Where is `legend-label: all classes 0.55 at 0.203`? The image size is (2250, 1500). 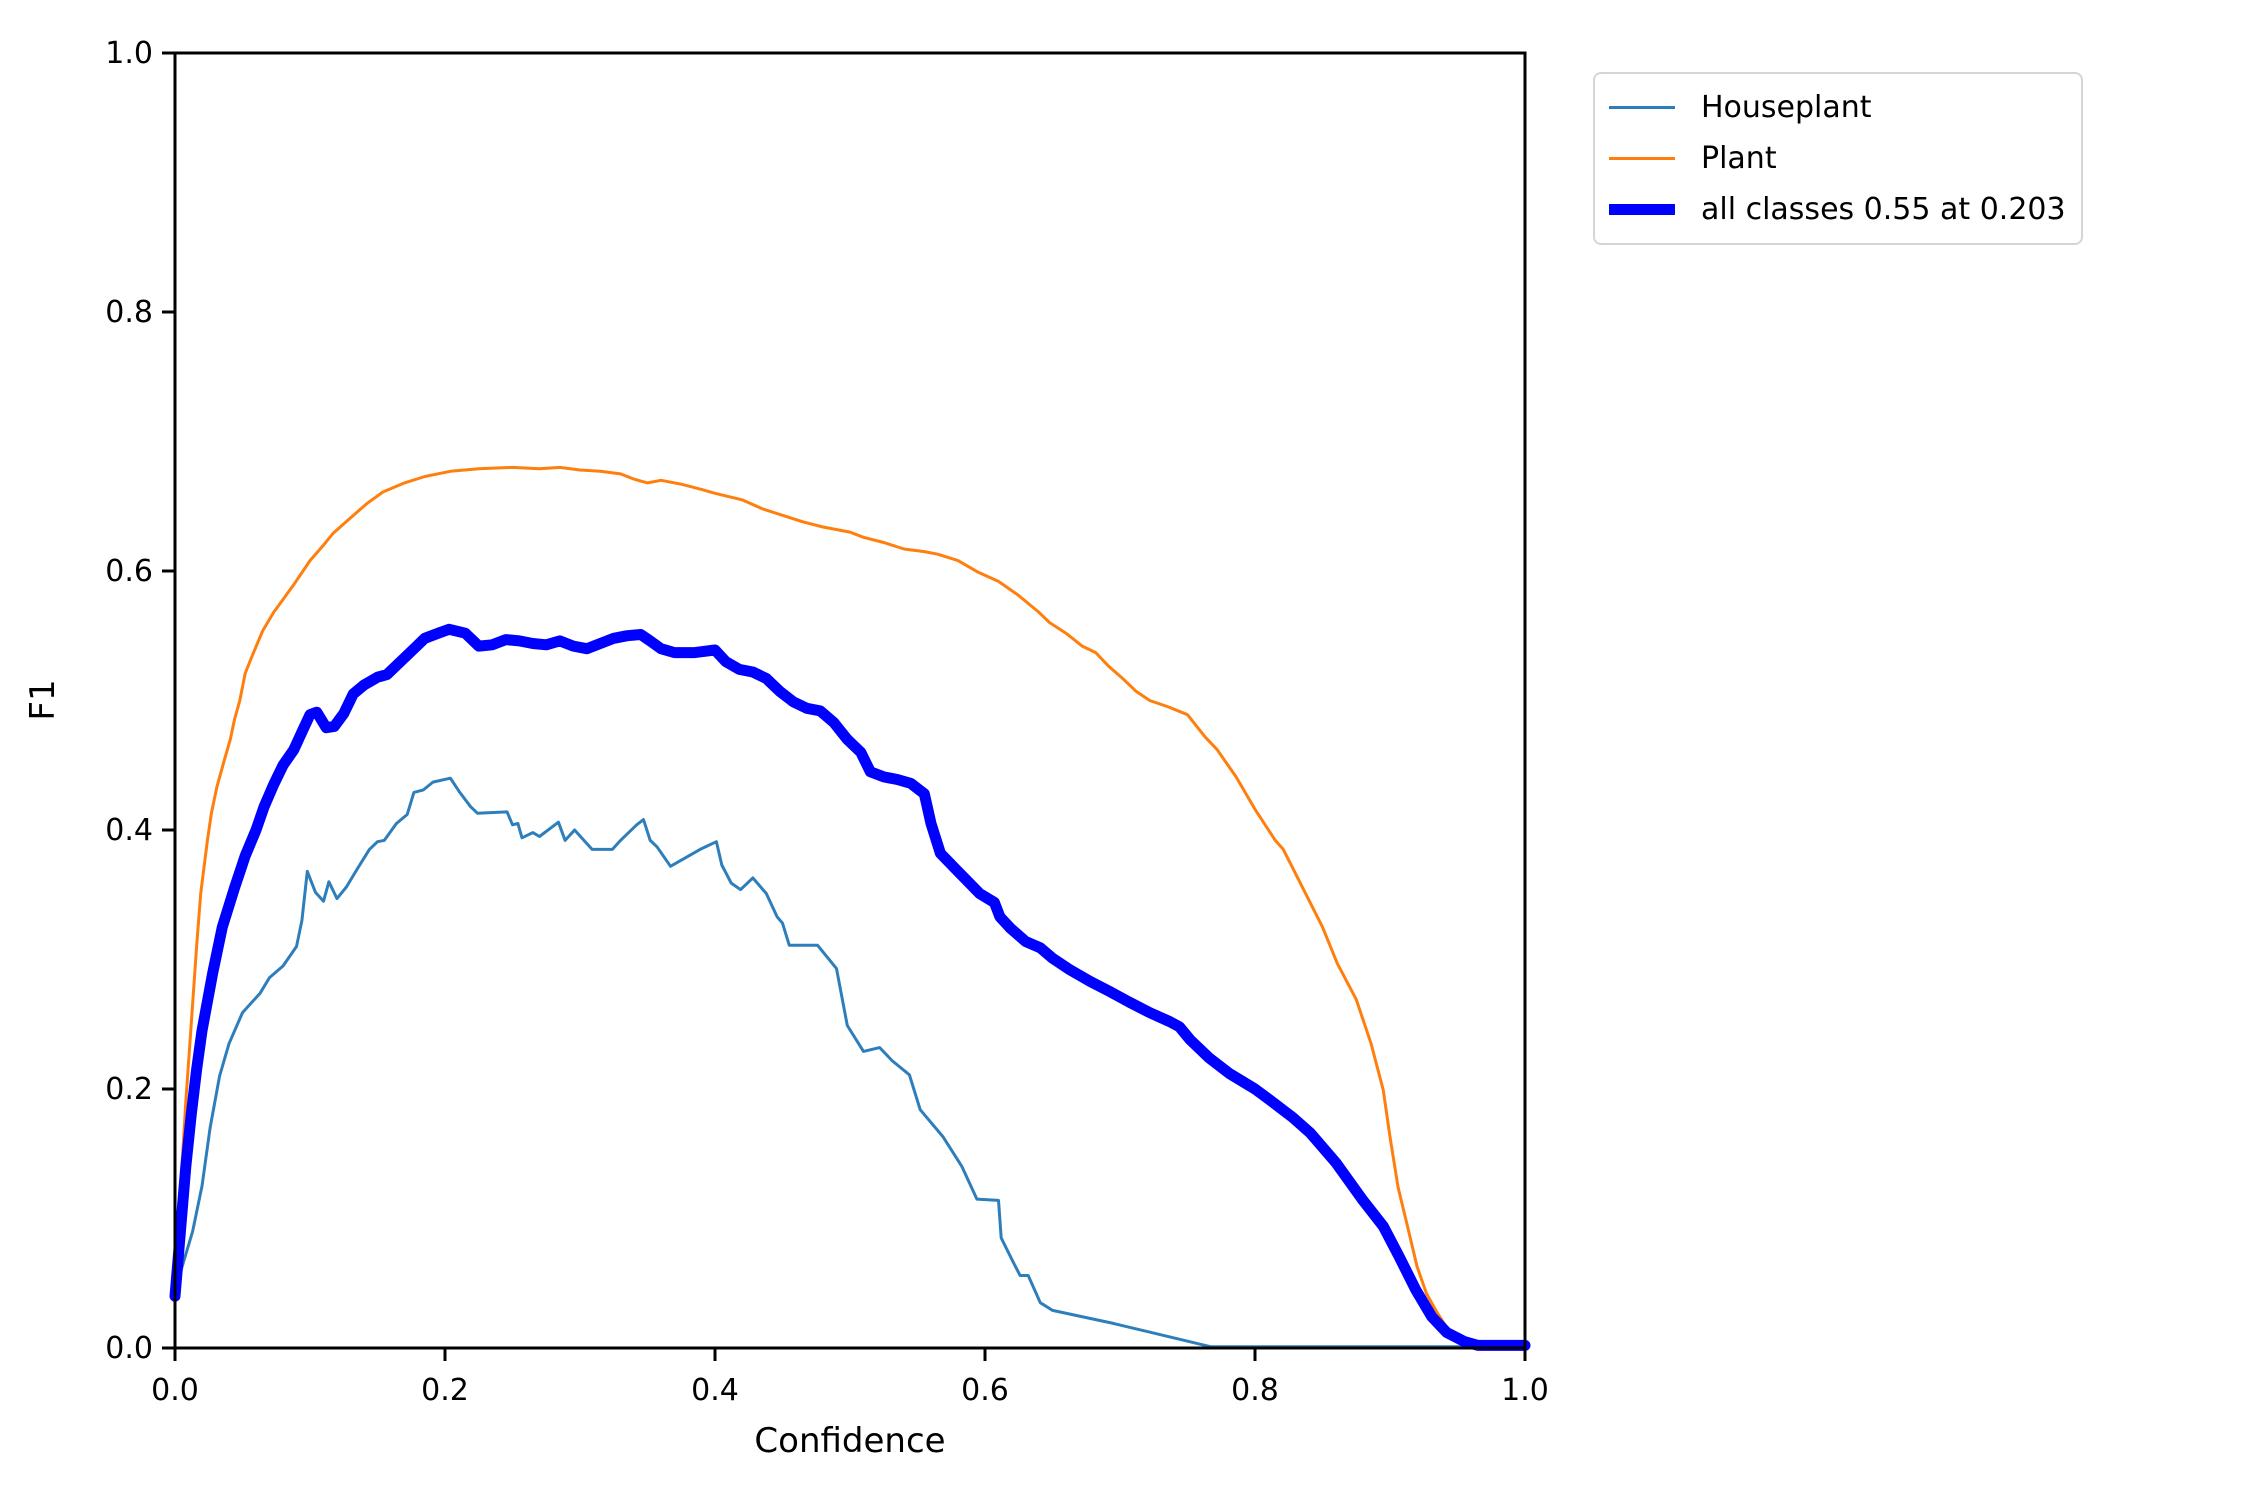
legend-label: all classes 0.55 at 0.203 is located at coordinates (1883, 209).